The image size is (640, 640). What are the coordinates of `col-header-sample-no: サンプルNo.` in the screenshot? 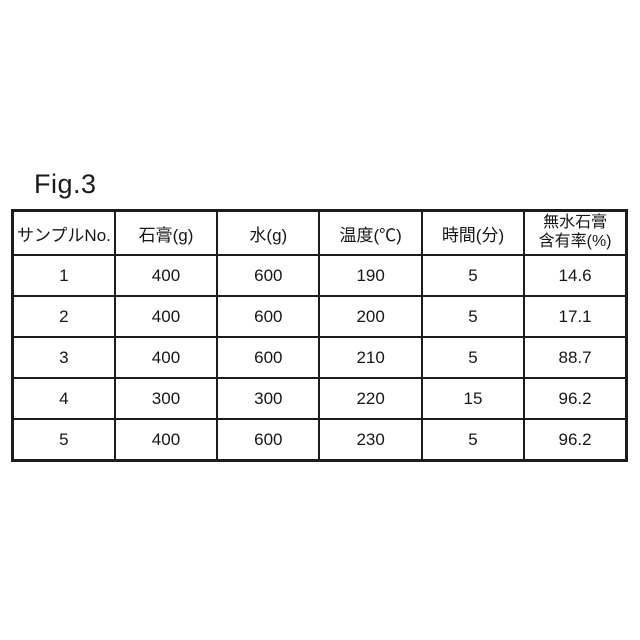 It's located at (63, 232).